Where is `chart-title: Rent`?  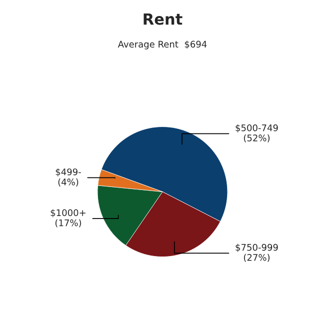 chart-title: Rent is located at coordinates (163, 19).